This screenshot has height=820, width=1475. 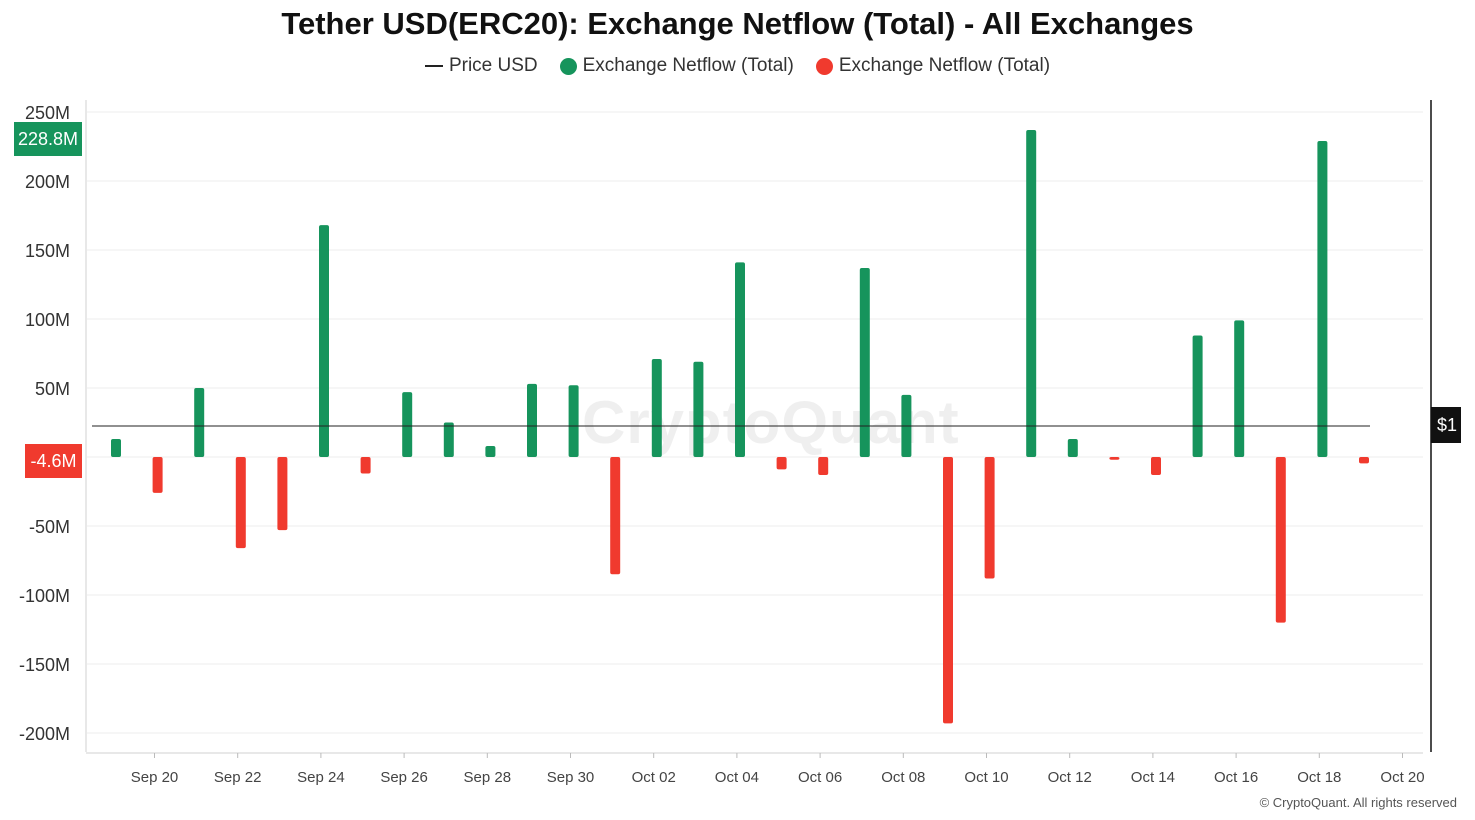 I want to click on x-tick-label: Oct 14, so click(x=1153, y=777).